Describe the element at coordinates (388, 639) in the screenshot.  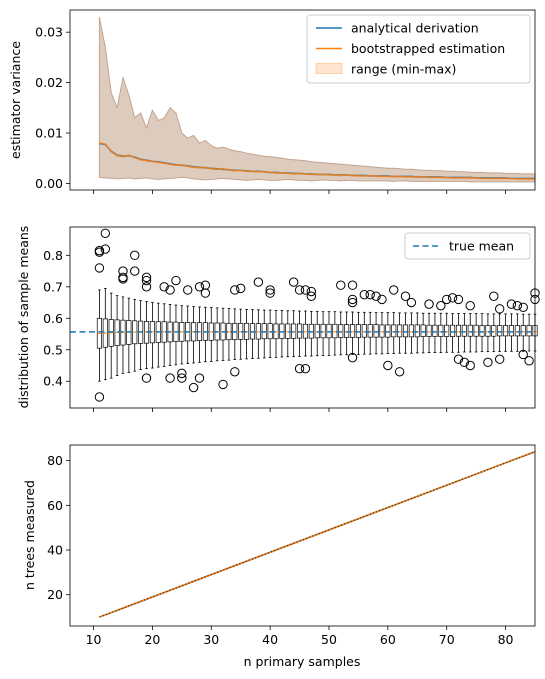
I see `x-tick-label: 60` at that location.